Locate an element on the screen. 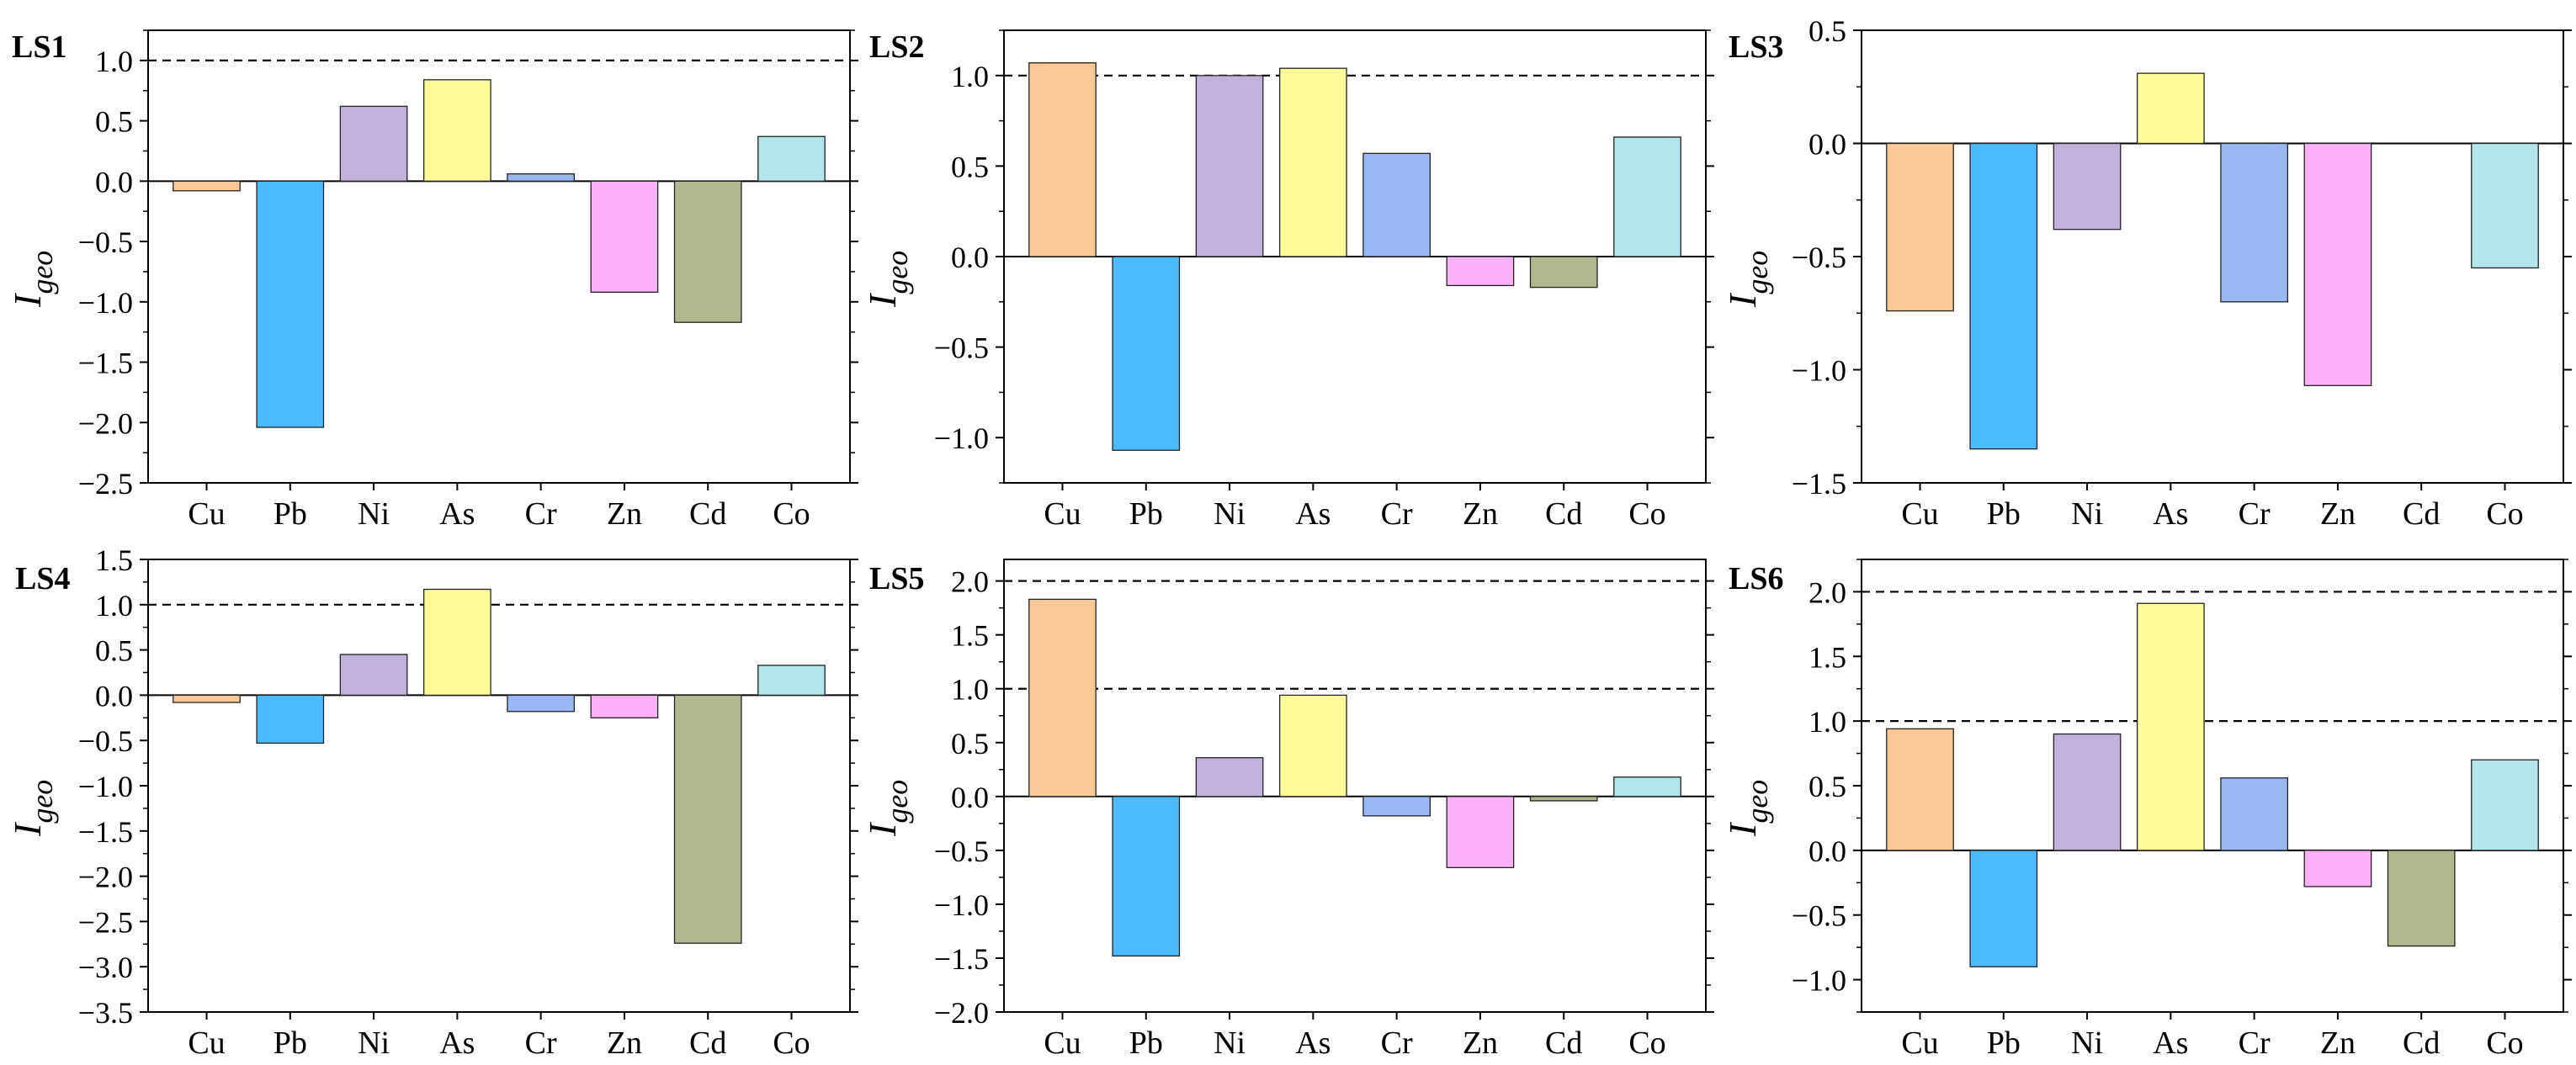 This screenshot has width=2576, height=1065. panel-title: LS5 is located at coordinates (896, 578).